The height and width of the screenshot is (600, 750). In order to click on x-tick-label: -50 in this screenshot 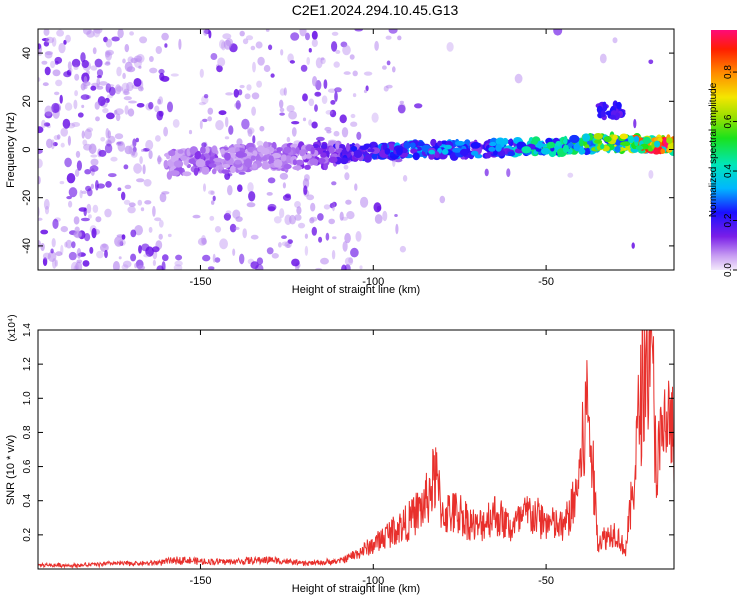, I will do `click(546, 282)`.